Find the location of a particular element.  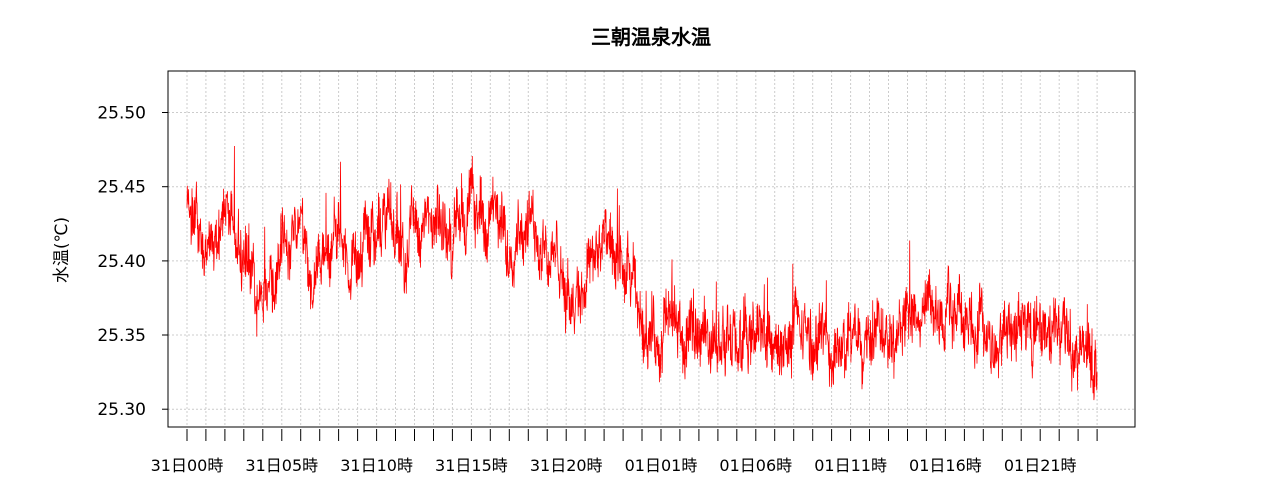

y-tick-label: 25.50 is located at coordinates (121, 114).